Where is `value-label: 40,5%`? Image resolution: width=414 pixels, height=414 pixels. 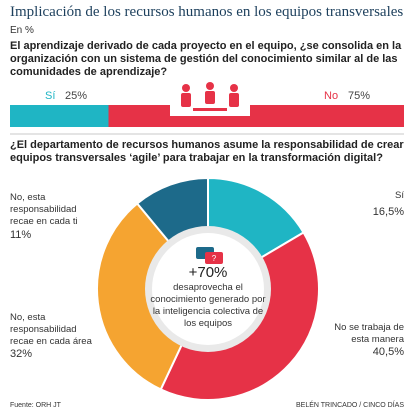 value-label: 40,5% is located at coordinates (388, 352).